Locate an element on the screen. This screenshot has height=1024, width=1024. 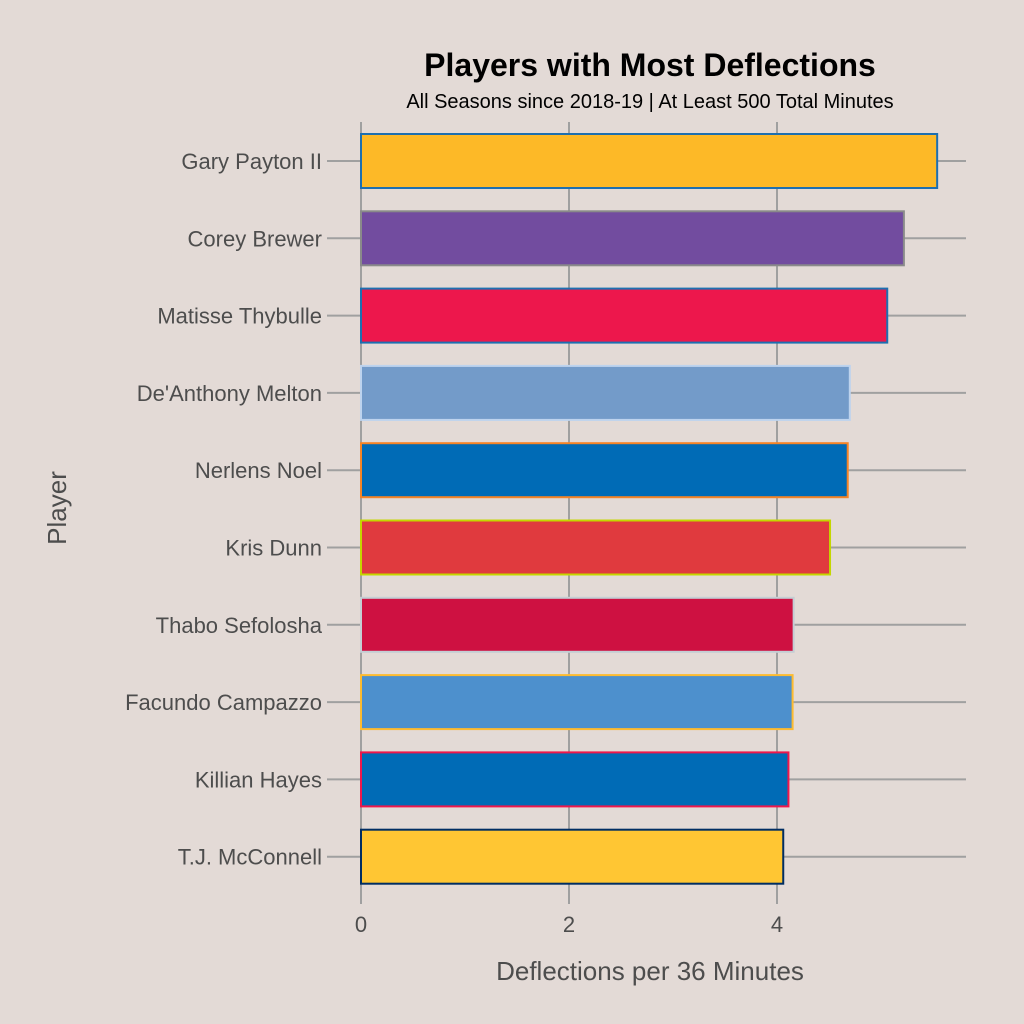
y-tick-label: Killian Hayes is located at coordinates (258, 779).